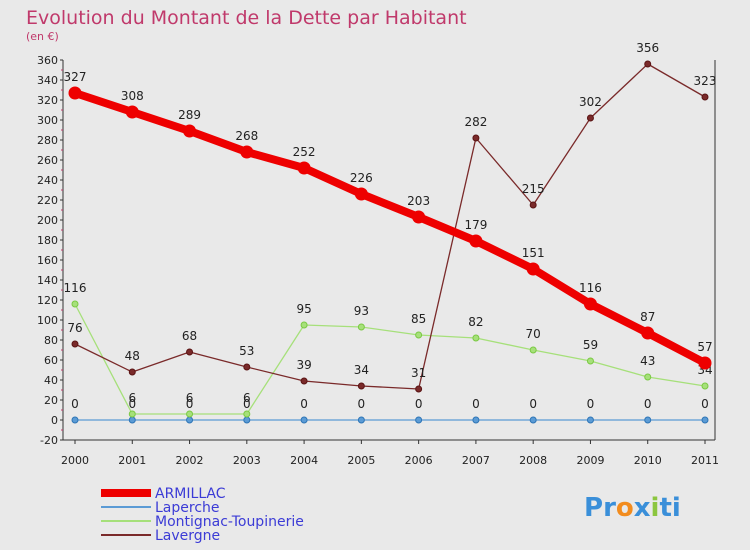 This screenshot has width=750, height=550. Describe the element at coordinates (246, 351) in the screenshot. I see `data-label: 53` at that location.